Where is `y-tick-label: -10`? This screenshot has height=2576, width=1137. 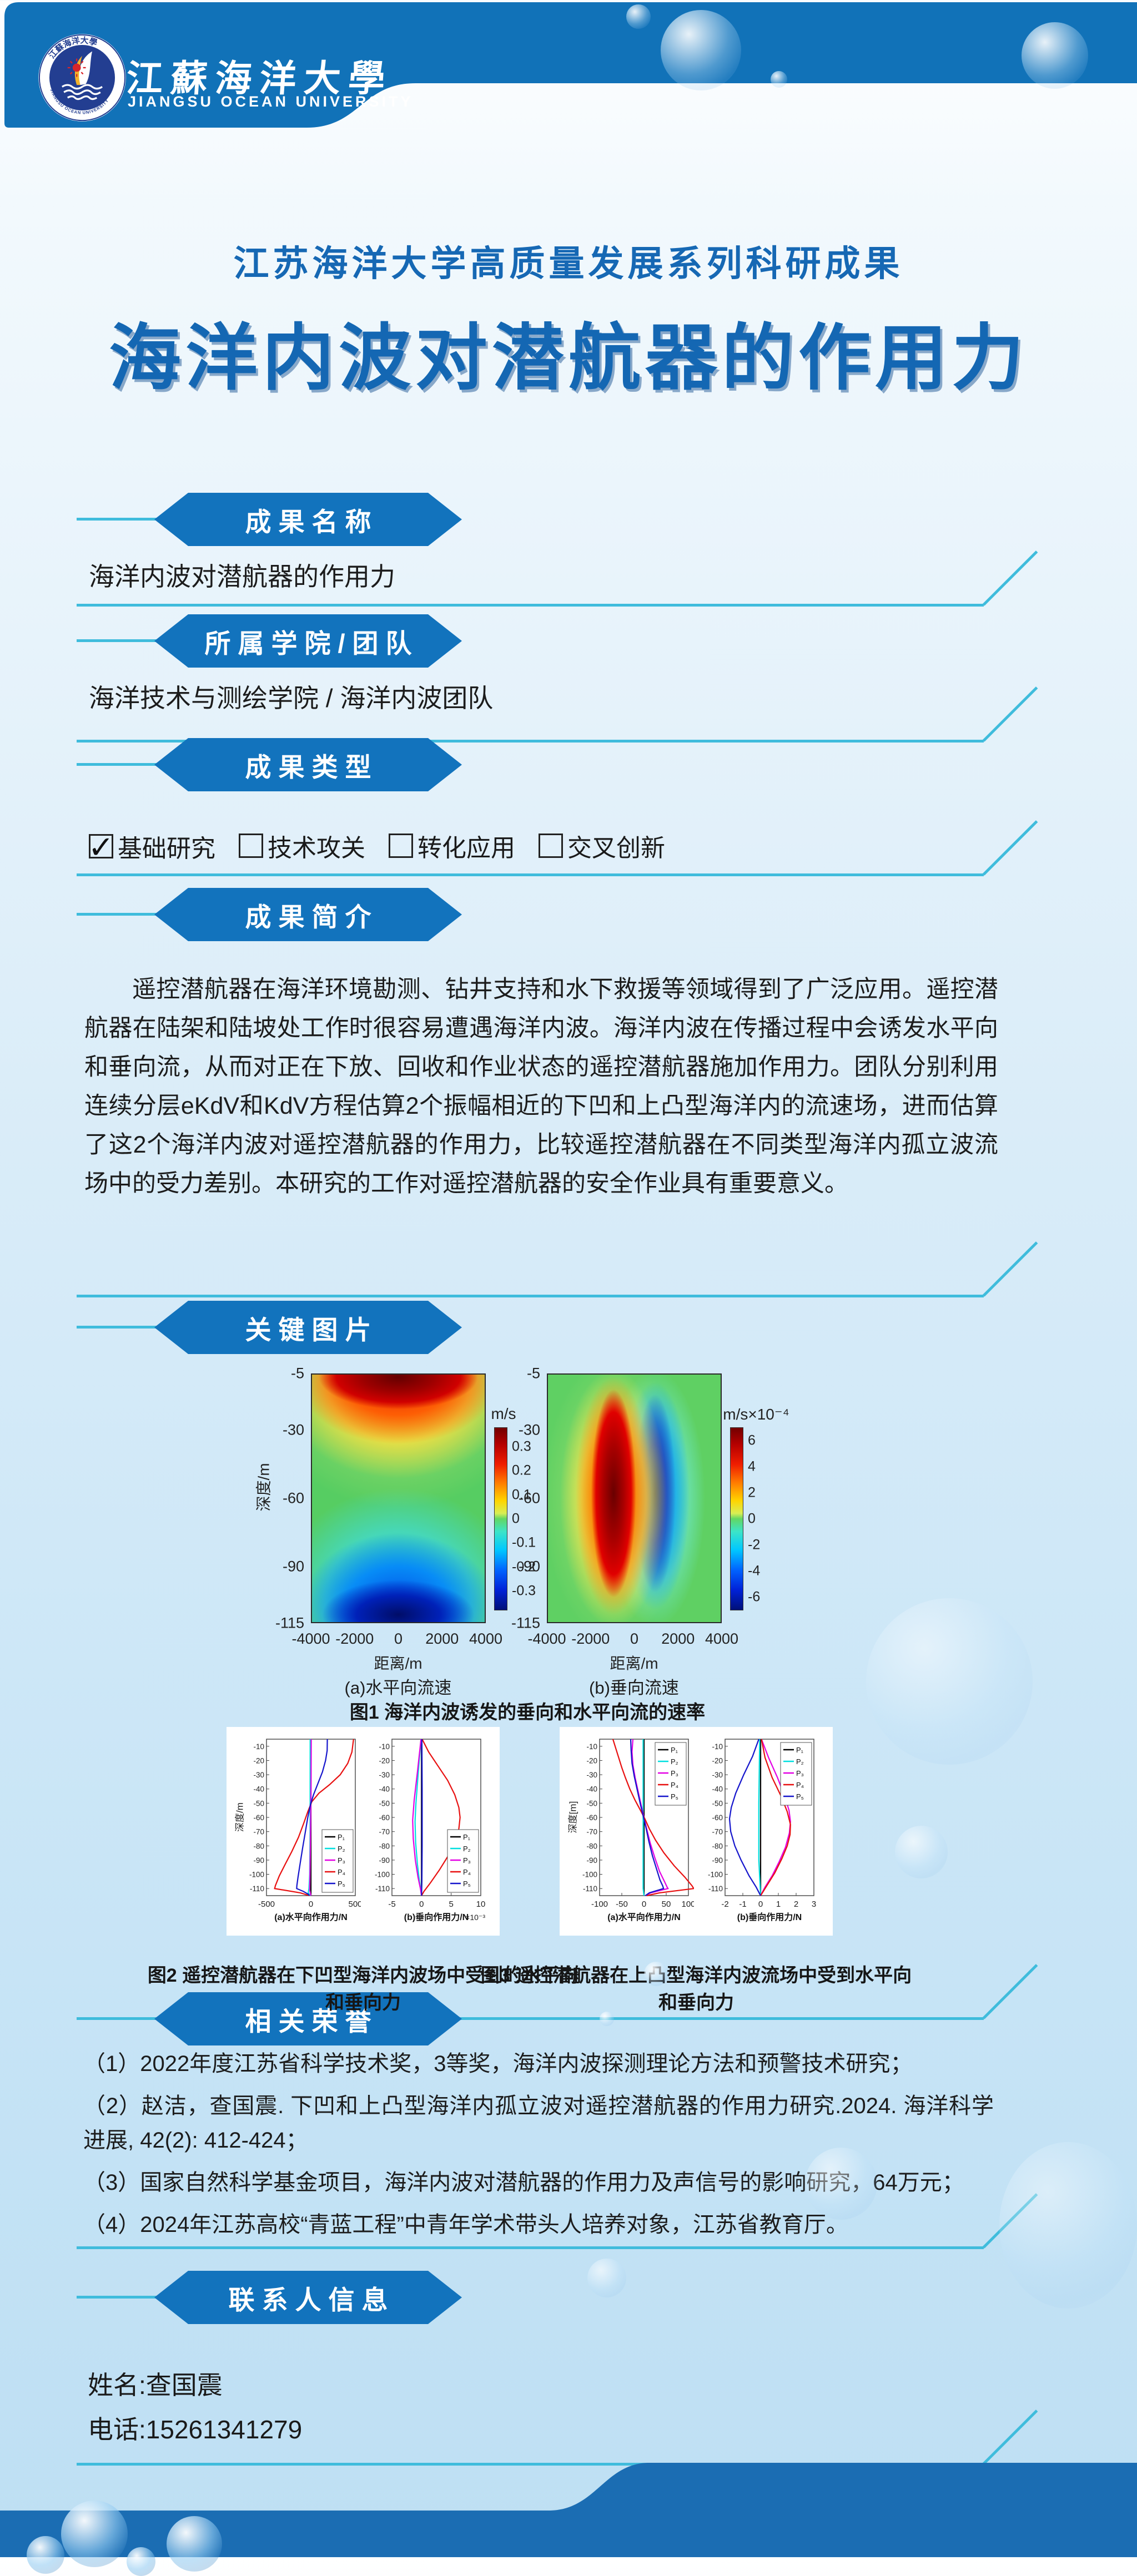
y-tick-label: -10 is located at coordinates (258, 1746).